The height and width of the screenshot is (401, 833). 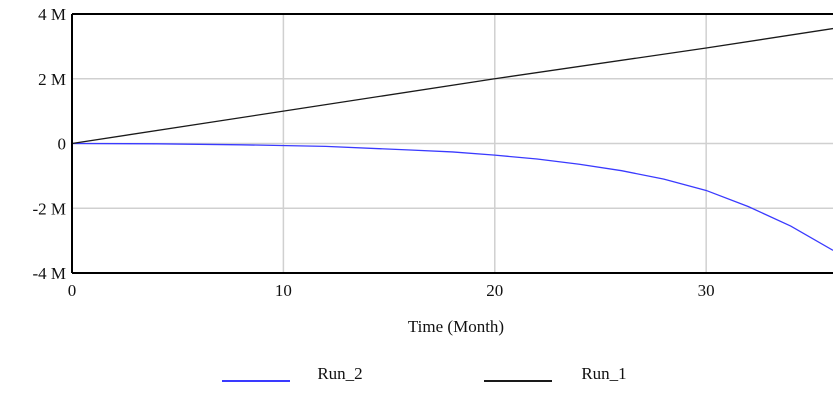 What do you see at coordinates (52, 14) in the screenshot?
I see `y-tick-label: 4 M` at bounding box center [52, 14].